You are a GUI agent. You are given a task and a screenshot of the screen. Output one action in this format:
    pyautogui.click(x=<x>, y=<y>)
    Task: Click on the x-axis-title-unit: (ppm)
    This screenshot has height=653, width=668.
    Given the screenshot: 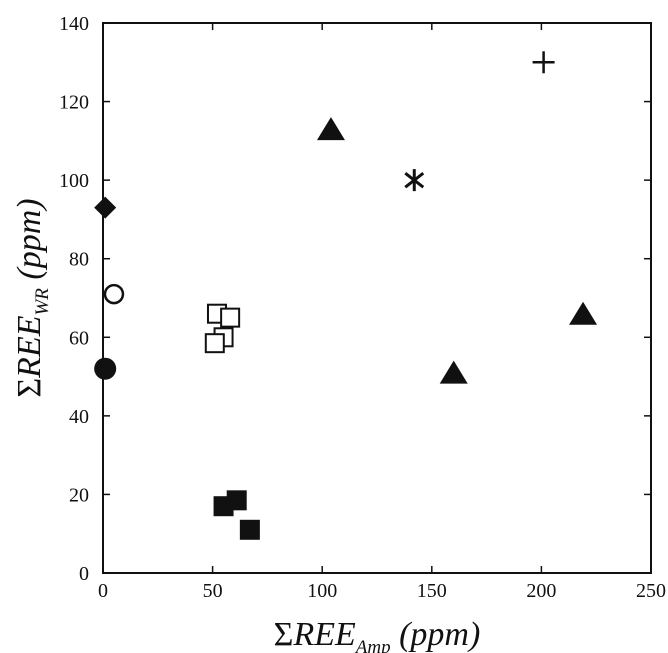 What is the action you would take?
    pyautogui.click(x=436, y=634)
    